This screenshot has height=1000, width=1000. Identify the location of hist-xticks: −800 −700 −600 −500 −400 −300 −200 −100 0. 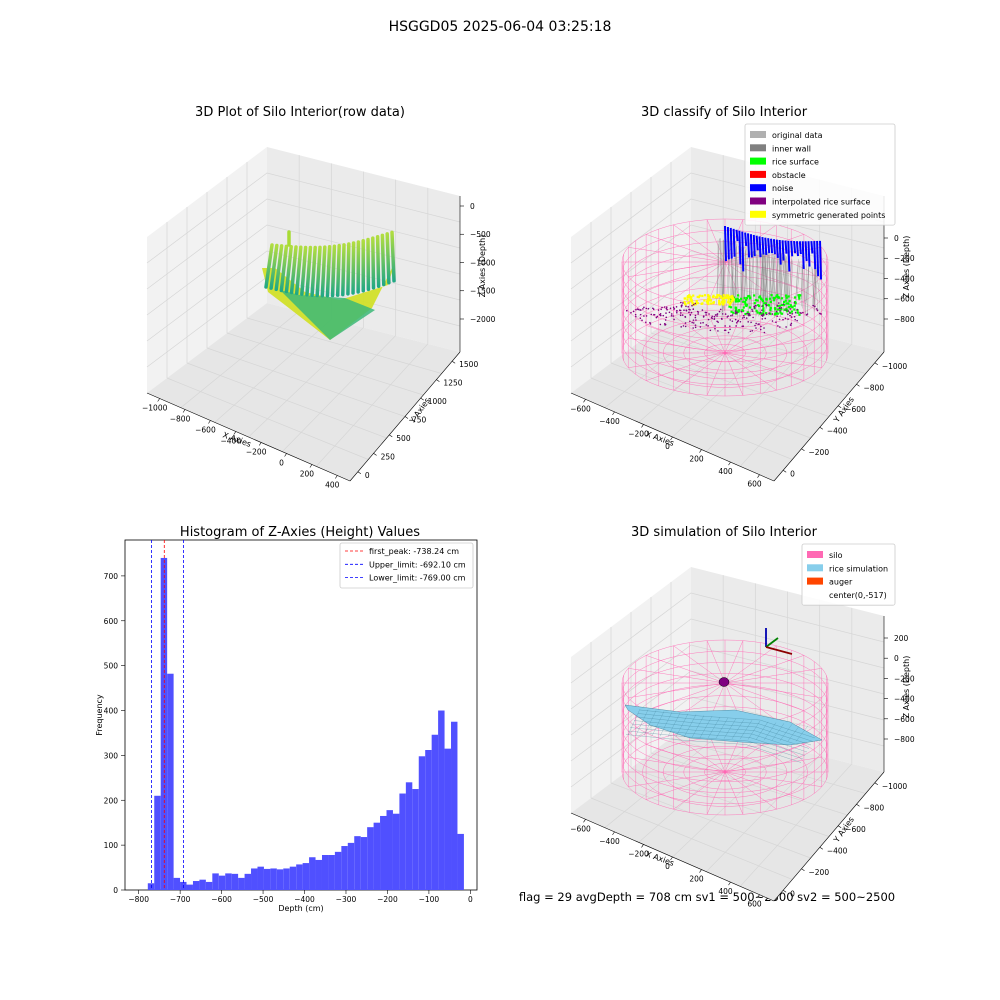
(300, 897).